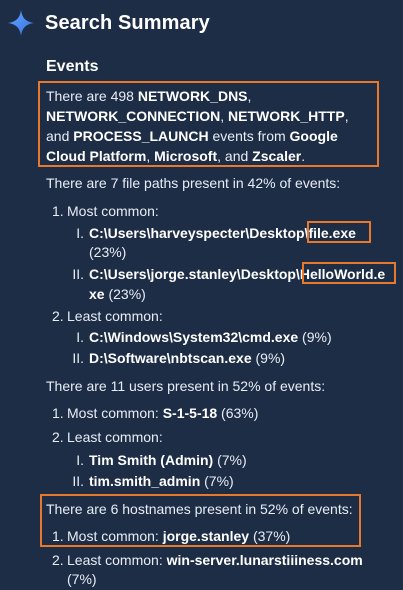 This screenshot has width=403, height=590. What do you see at coordinates (161, 481) in the screenshot?
I see `user-least-2: tim.smith_admin (7%)` at bounding box center [161, 481].